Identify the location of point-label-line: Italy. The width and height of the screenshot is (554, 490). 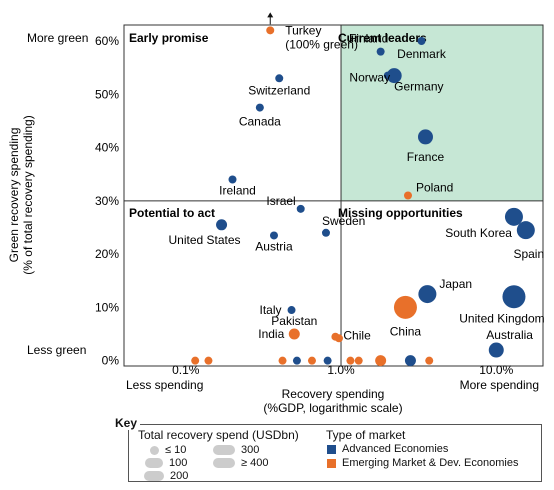
(271, 310).